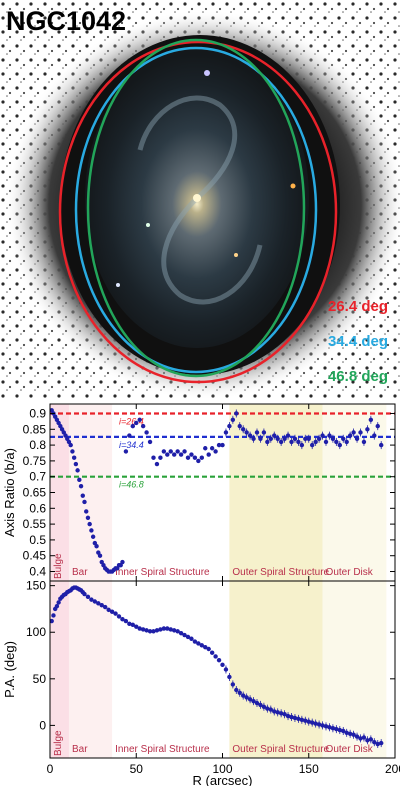 The height and width of the screenshot is (786, 400). What do you see at coordinates (37, 540) in the screenshot?
I see `ytick-label-axis-ratio: 0.5` at bounding box center [37, 540].